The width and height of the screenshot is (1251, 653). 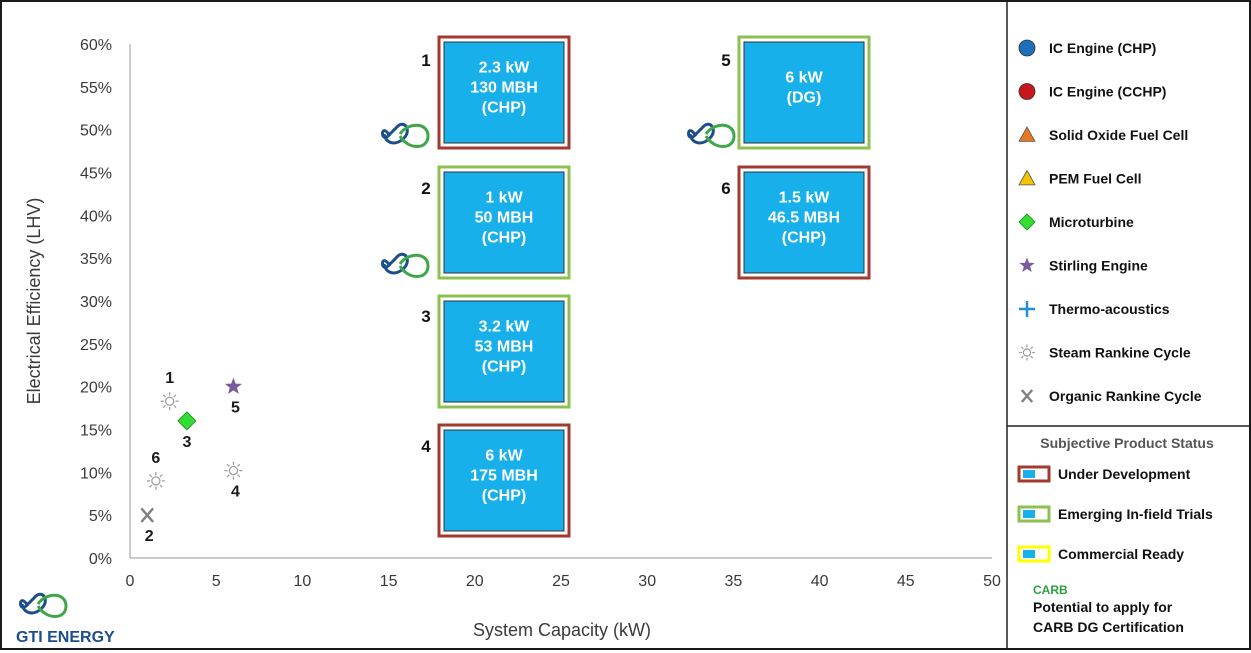 What do you see at coordinates (100, 516) in the screenshot?
I see `y-tick-label: 5%` at bounding box center [100, 516].